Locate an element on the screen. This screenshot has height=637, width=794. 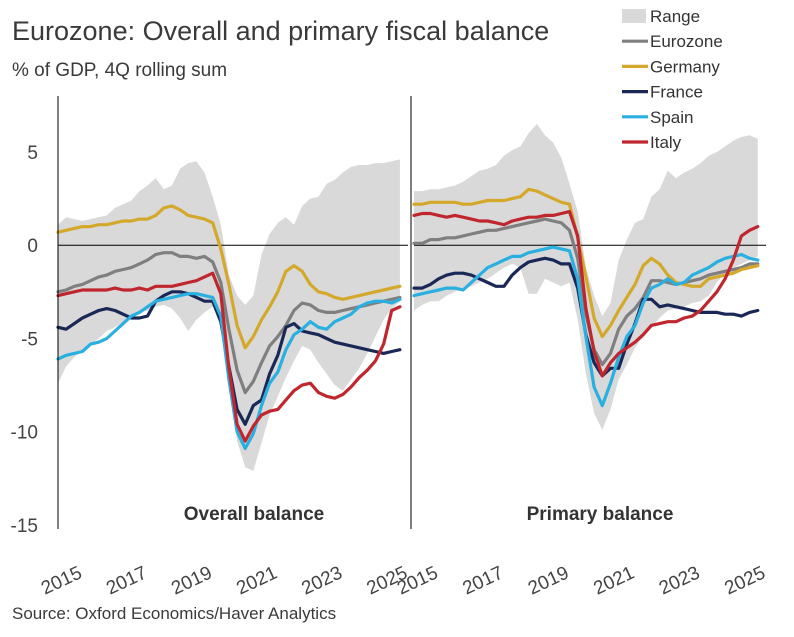
chart-subtitle: % of GDP, 4Q rolling sum is located at coordinates (120, 70).